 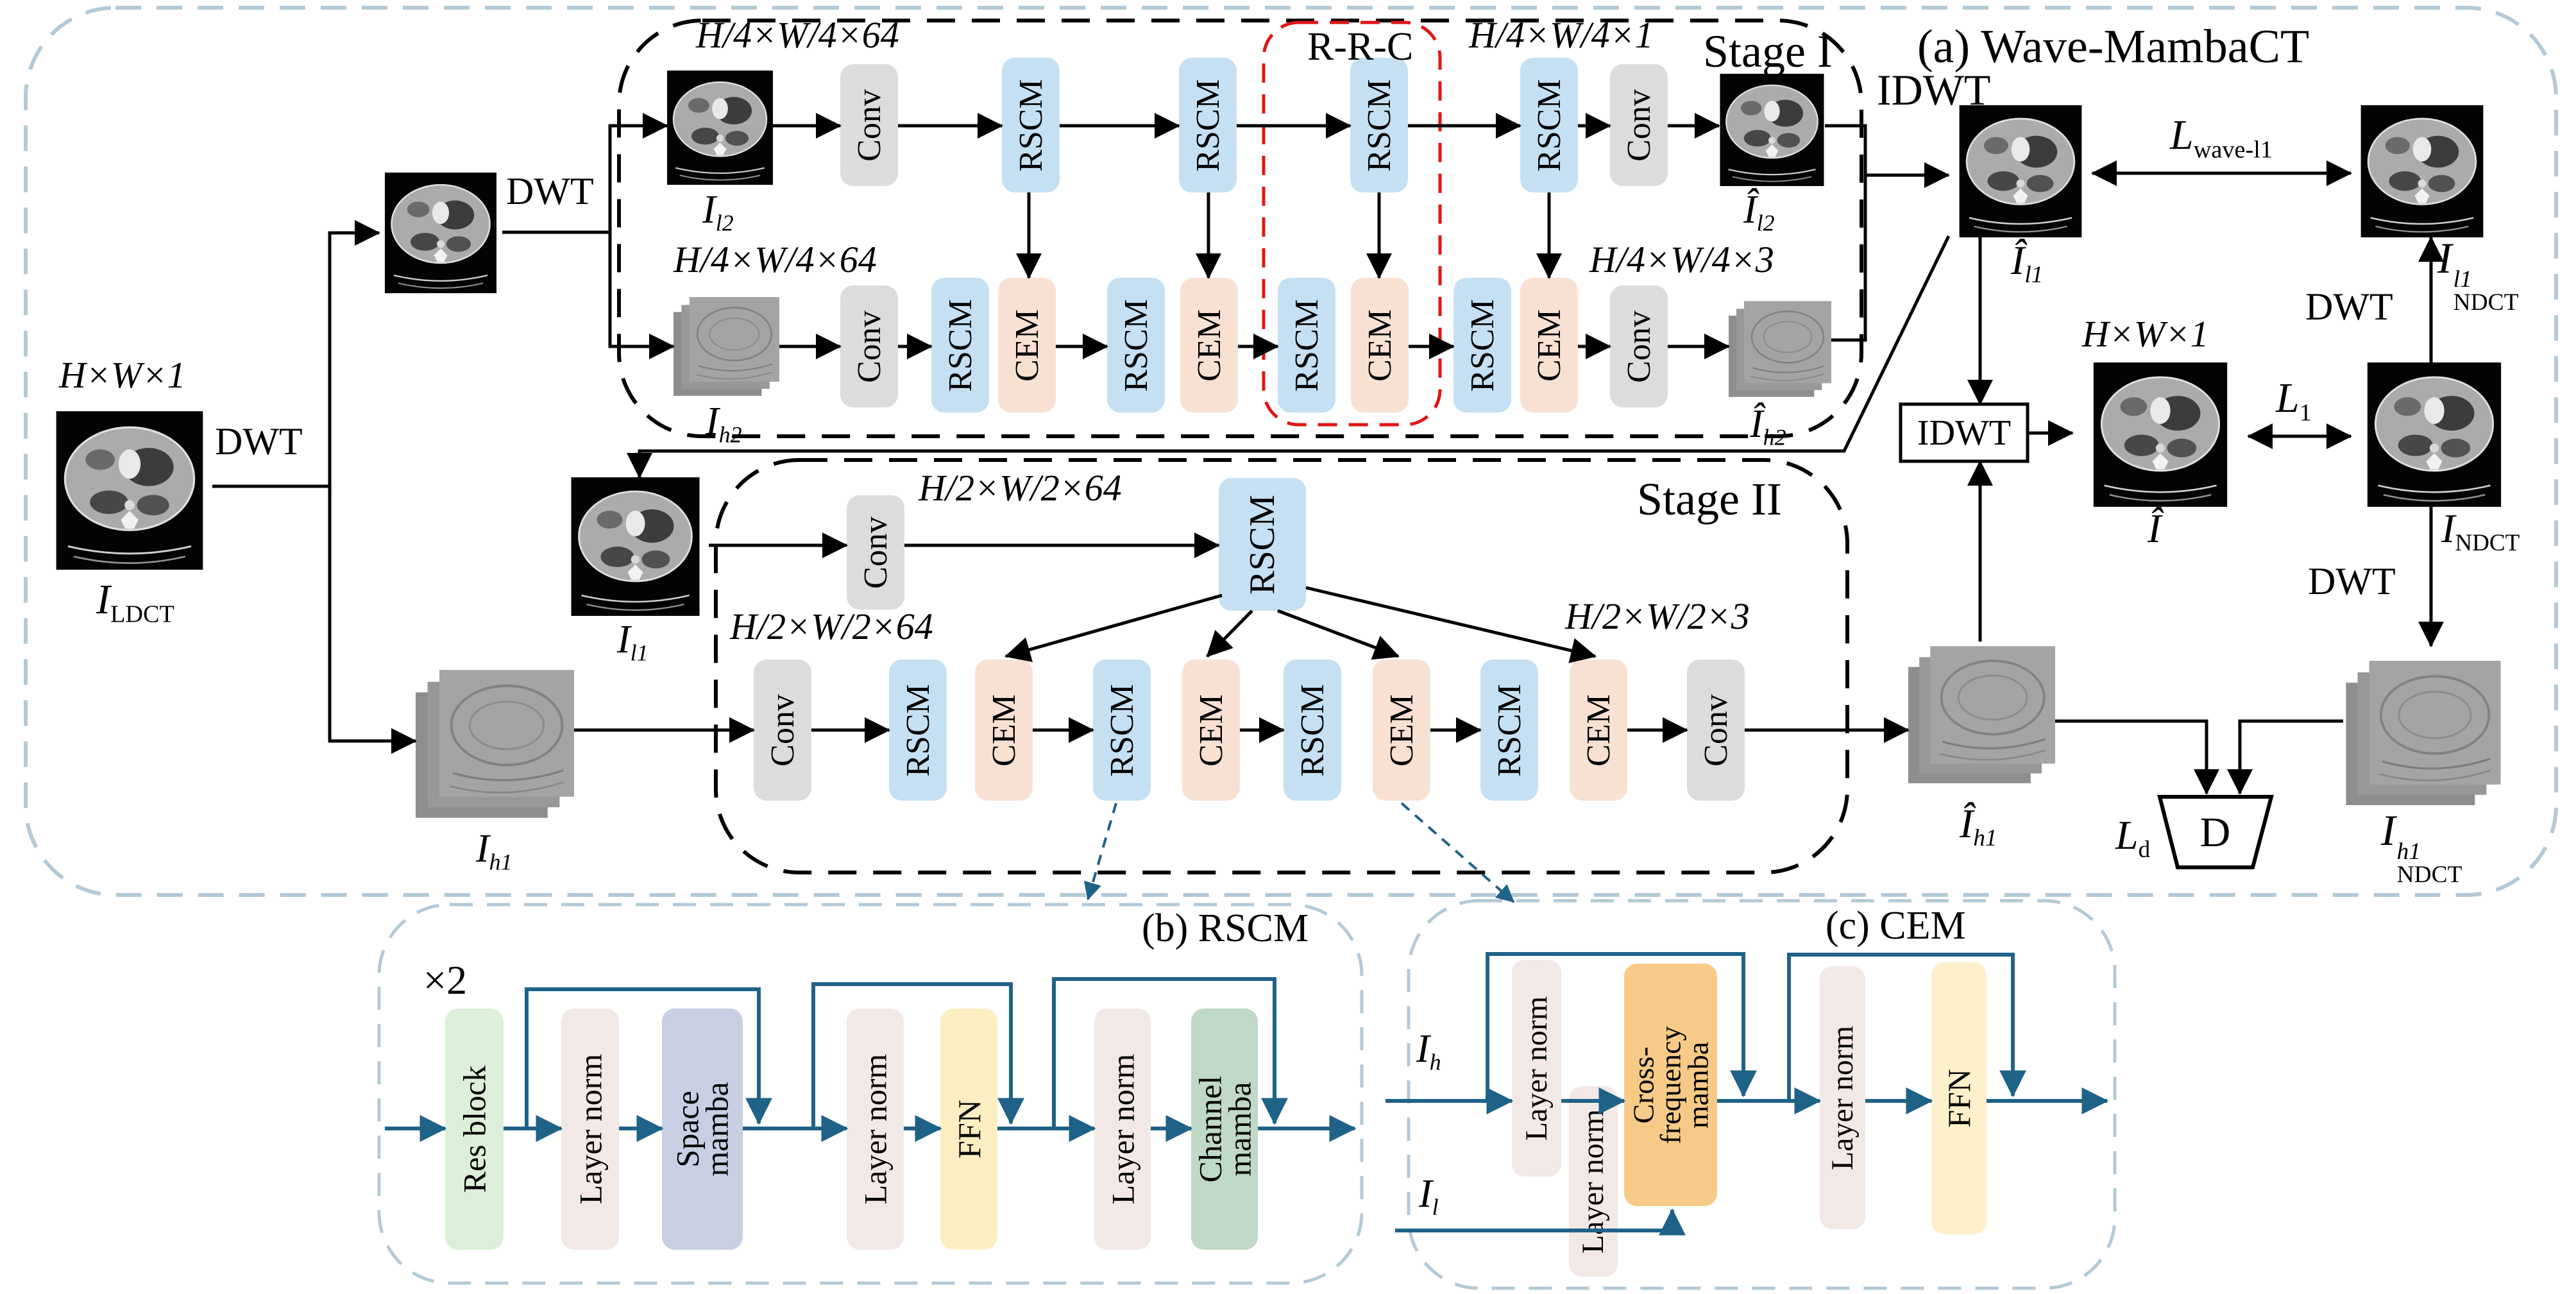 What do you see at coordinates (1670, 1085) in the screenshot?
I see `cem-cross-frequency-mamba: Cross- frequency mamba` at bounding box center [1670, 1085].